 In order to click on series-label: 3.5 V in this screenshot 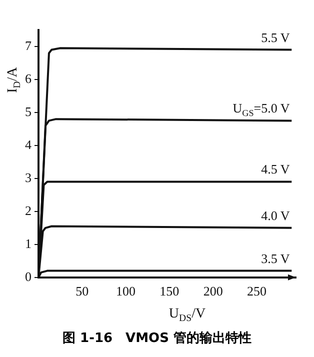, I will do `click(275, 258)`.